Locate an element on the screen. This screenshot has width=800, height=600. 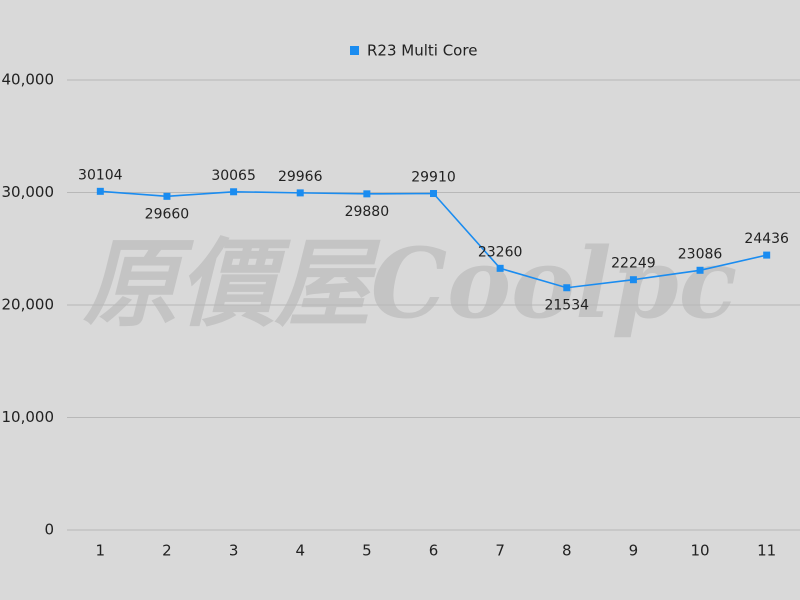
y-tick-label: 10,000 is located at coordinates (28, 417).